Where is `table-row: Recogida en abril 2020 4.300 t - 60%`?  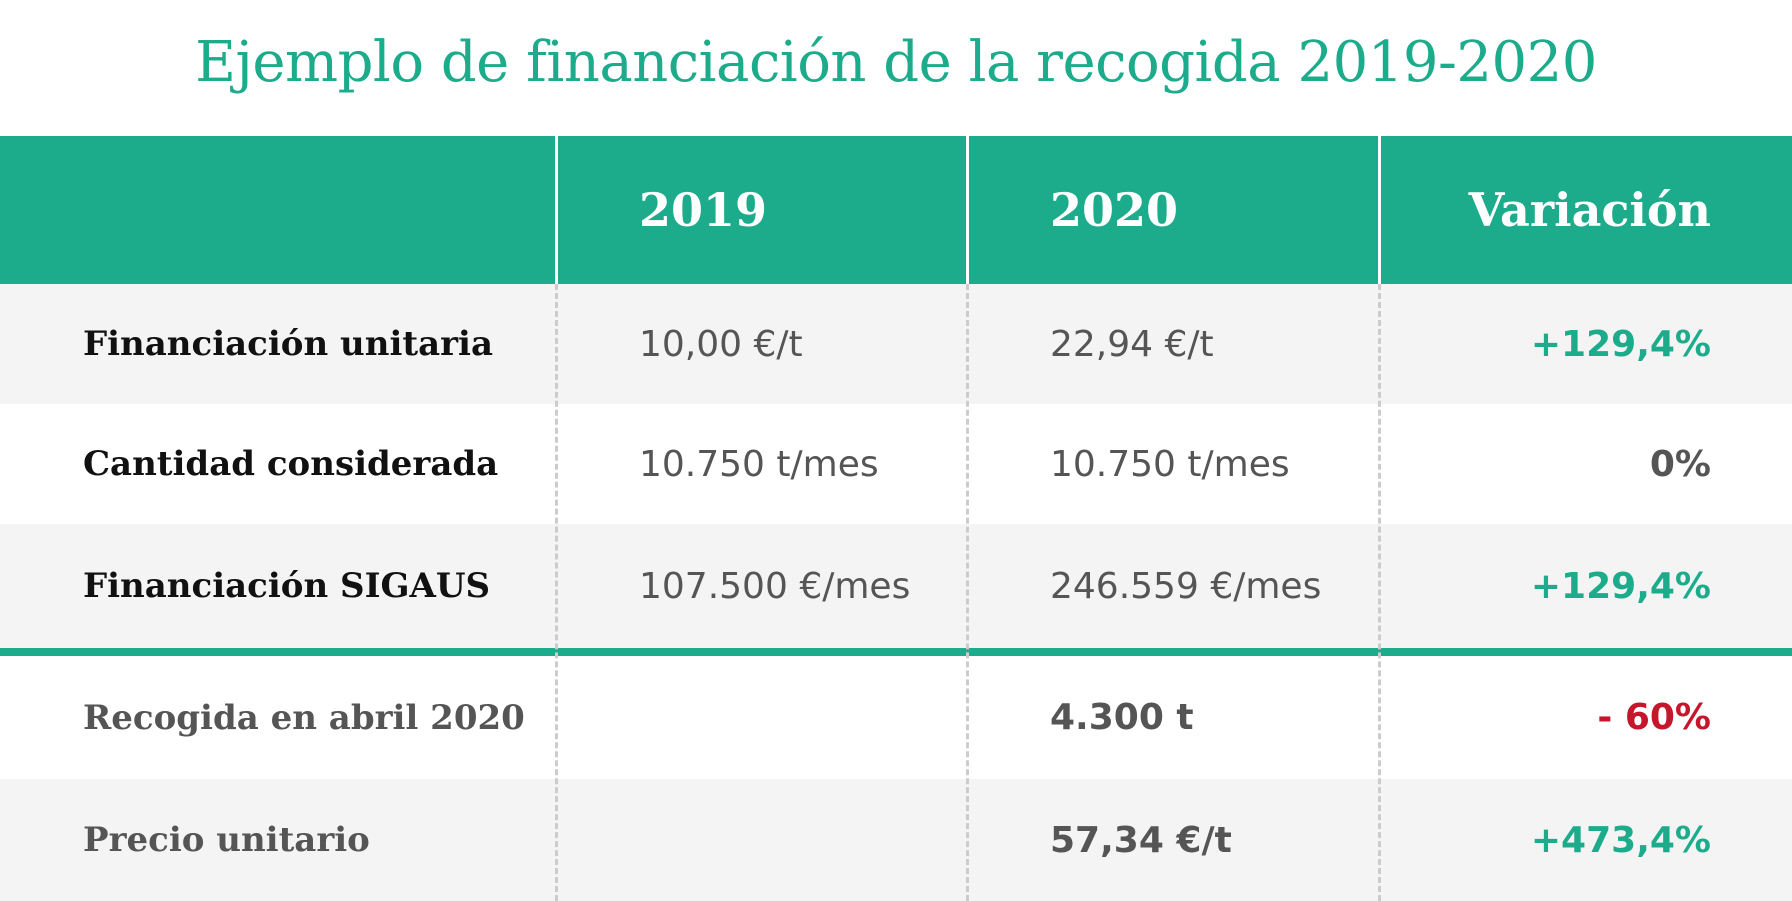
table-row: Recogida en abril 2020 4.300 t - 60% is located at coordinates (896, 717).